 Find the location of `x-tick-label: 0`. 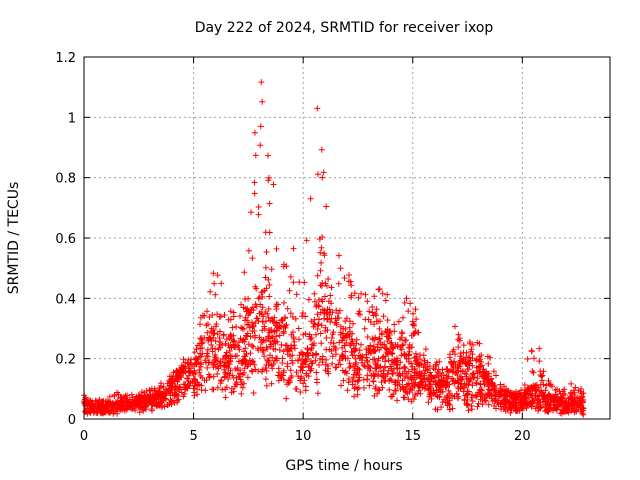

x-tick-label: 0 is located at coordinates (84, 436).